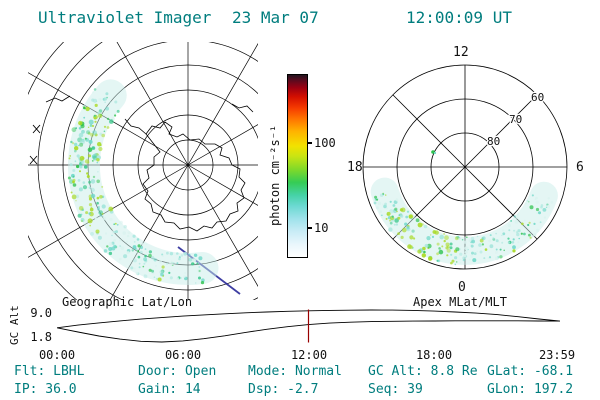  Describe the element at coordinates (321, 228) in the screenshot. I see `colorbar-tick-label-10: 10` at that location.